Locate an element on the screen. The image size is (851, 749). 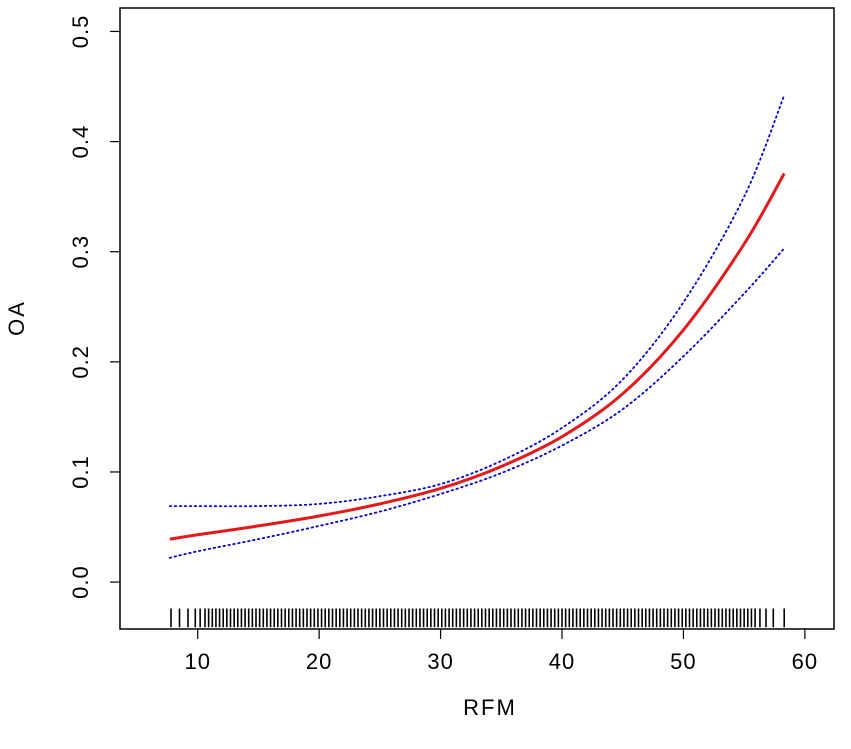
x-tick-label: 40 is located at coordinates (562, 661).